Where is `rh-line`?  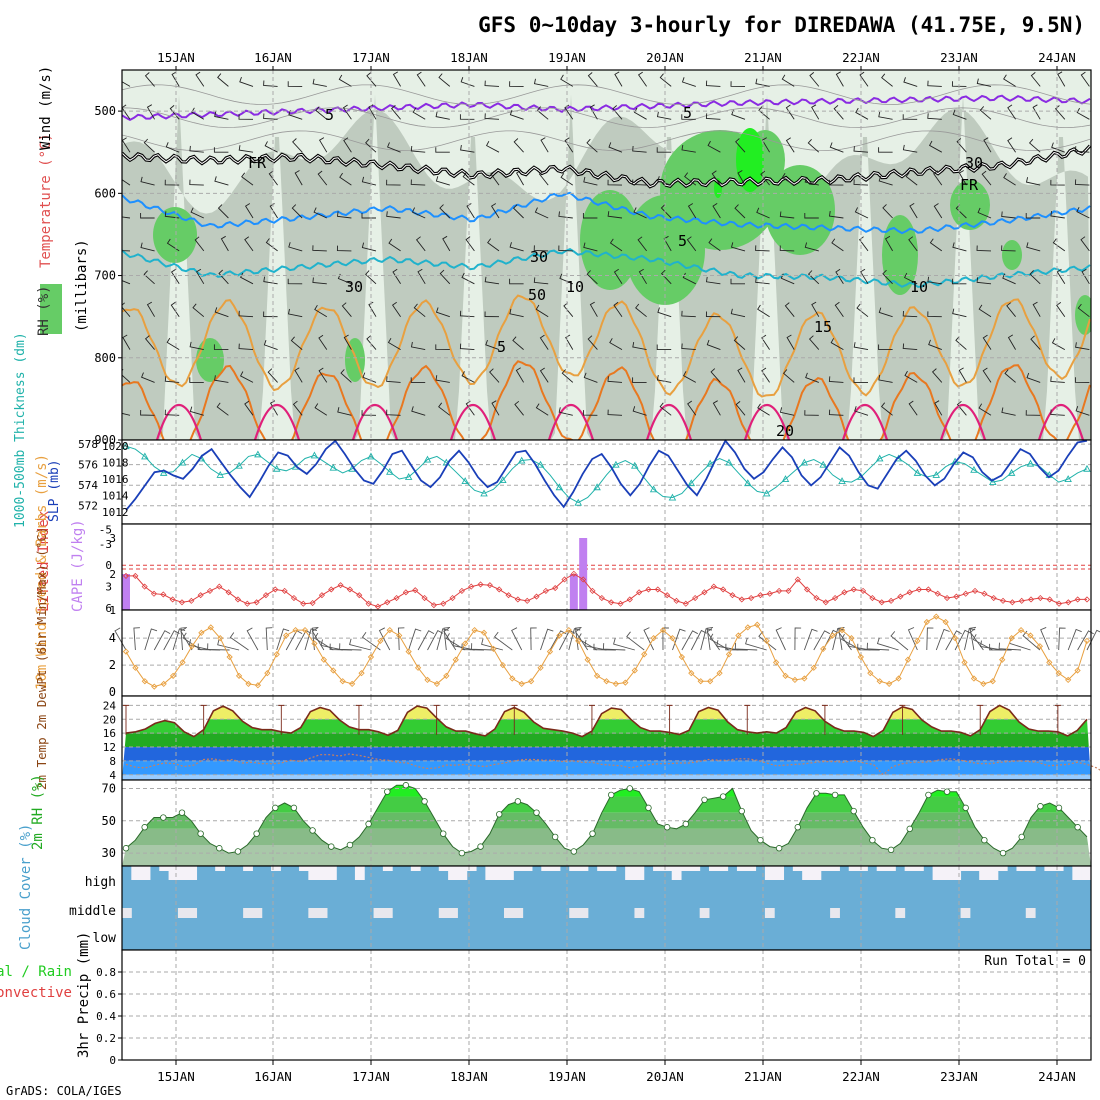
rh-line is located at coordinates (605, 819).